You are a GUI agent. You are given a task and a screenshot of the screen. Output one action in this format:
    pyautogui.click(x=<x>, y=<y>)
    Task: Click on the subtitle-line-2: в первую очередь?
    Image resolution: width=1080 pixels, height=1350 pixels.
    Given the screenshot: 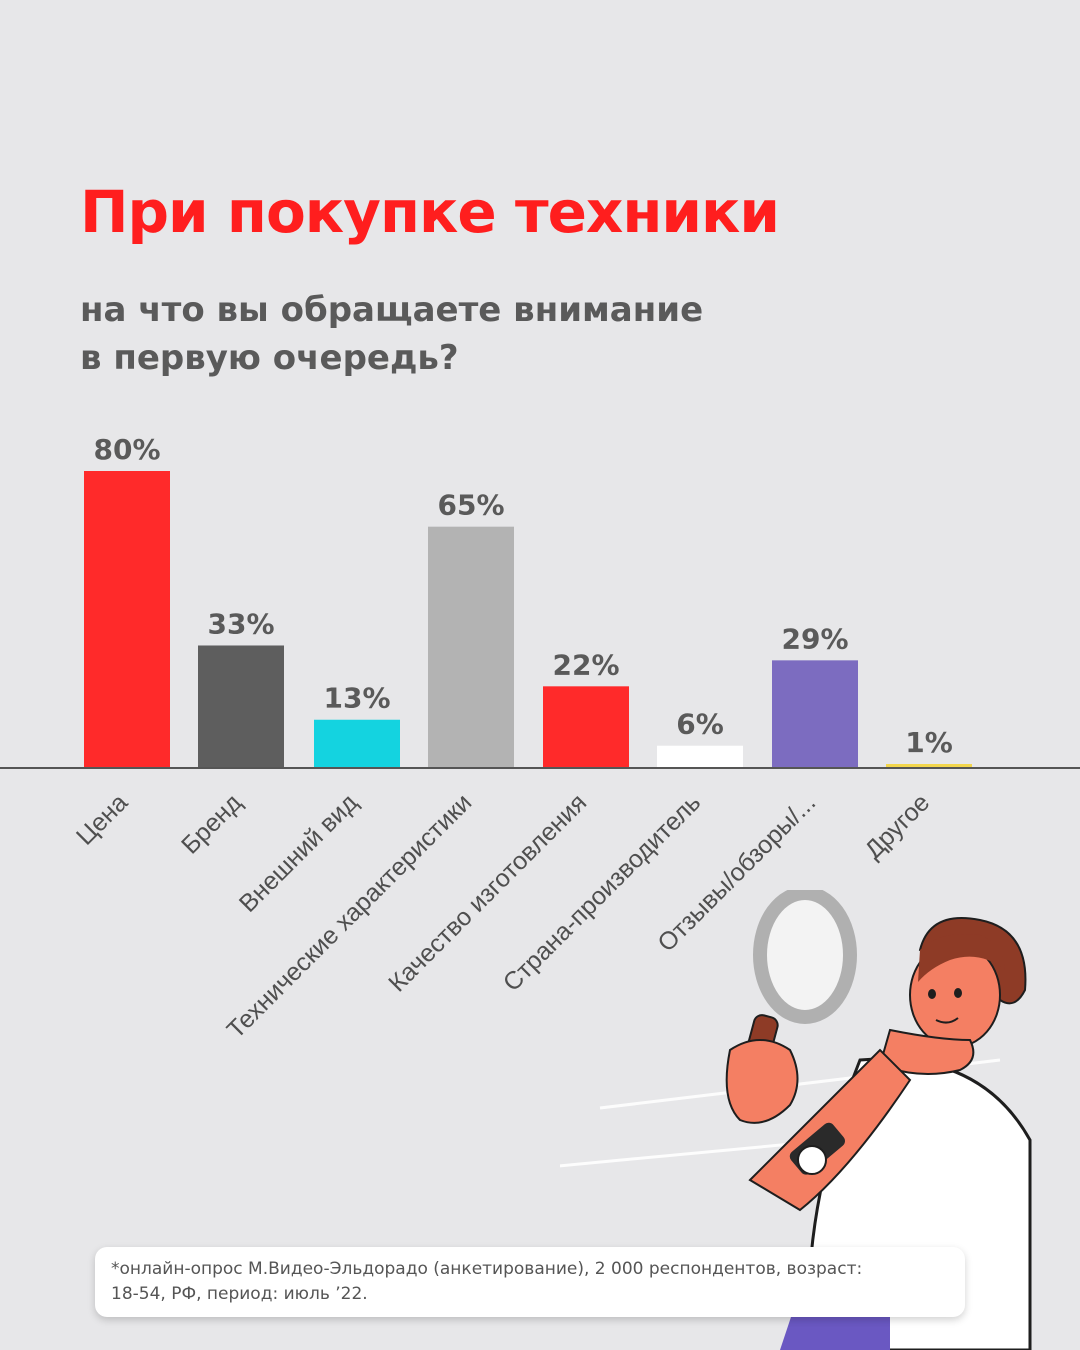 What is the action you would take?
    pyautogui.click(x=269, y=358)
    